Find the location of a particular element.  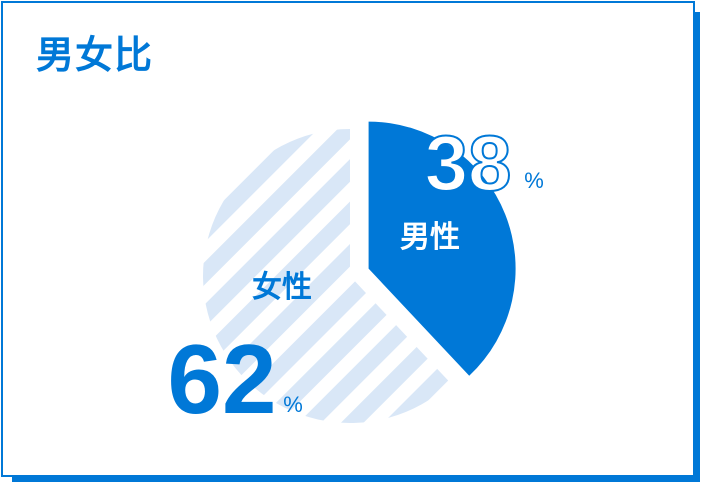

pie-slice-male is located at coordinates (442, 248).